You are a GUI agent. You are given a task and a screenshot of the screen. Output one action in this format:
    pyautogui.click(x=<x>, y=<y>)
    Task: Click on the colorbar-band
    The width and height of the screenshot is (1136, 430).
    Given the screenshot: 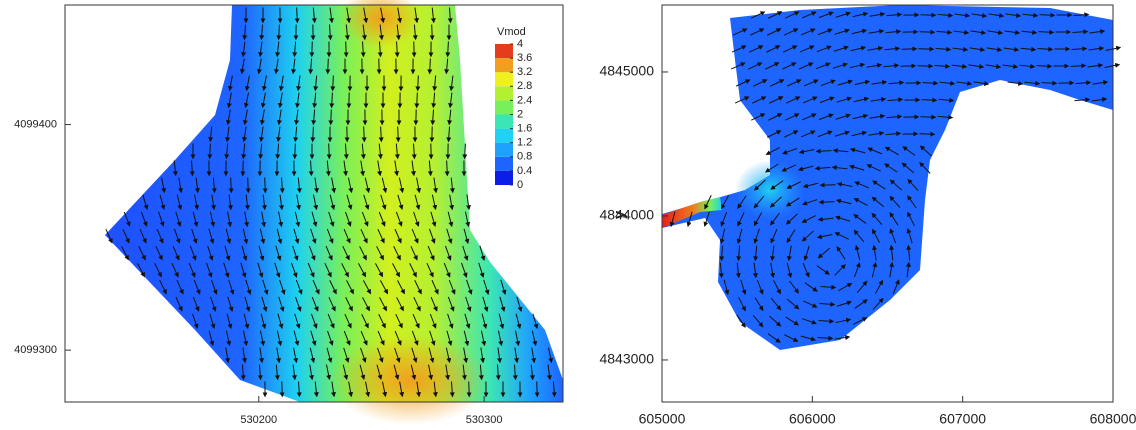 What is the action you would take?
    pyautogui.click(x=504, y=65)
    